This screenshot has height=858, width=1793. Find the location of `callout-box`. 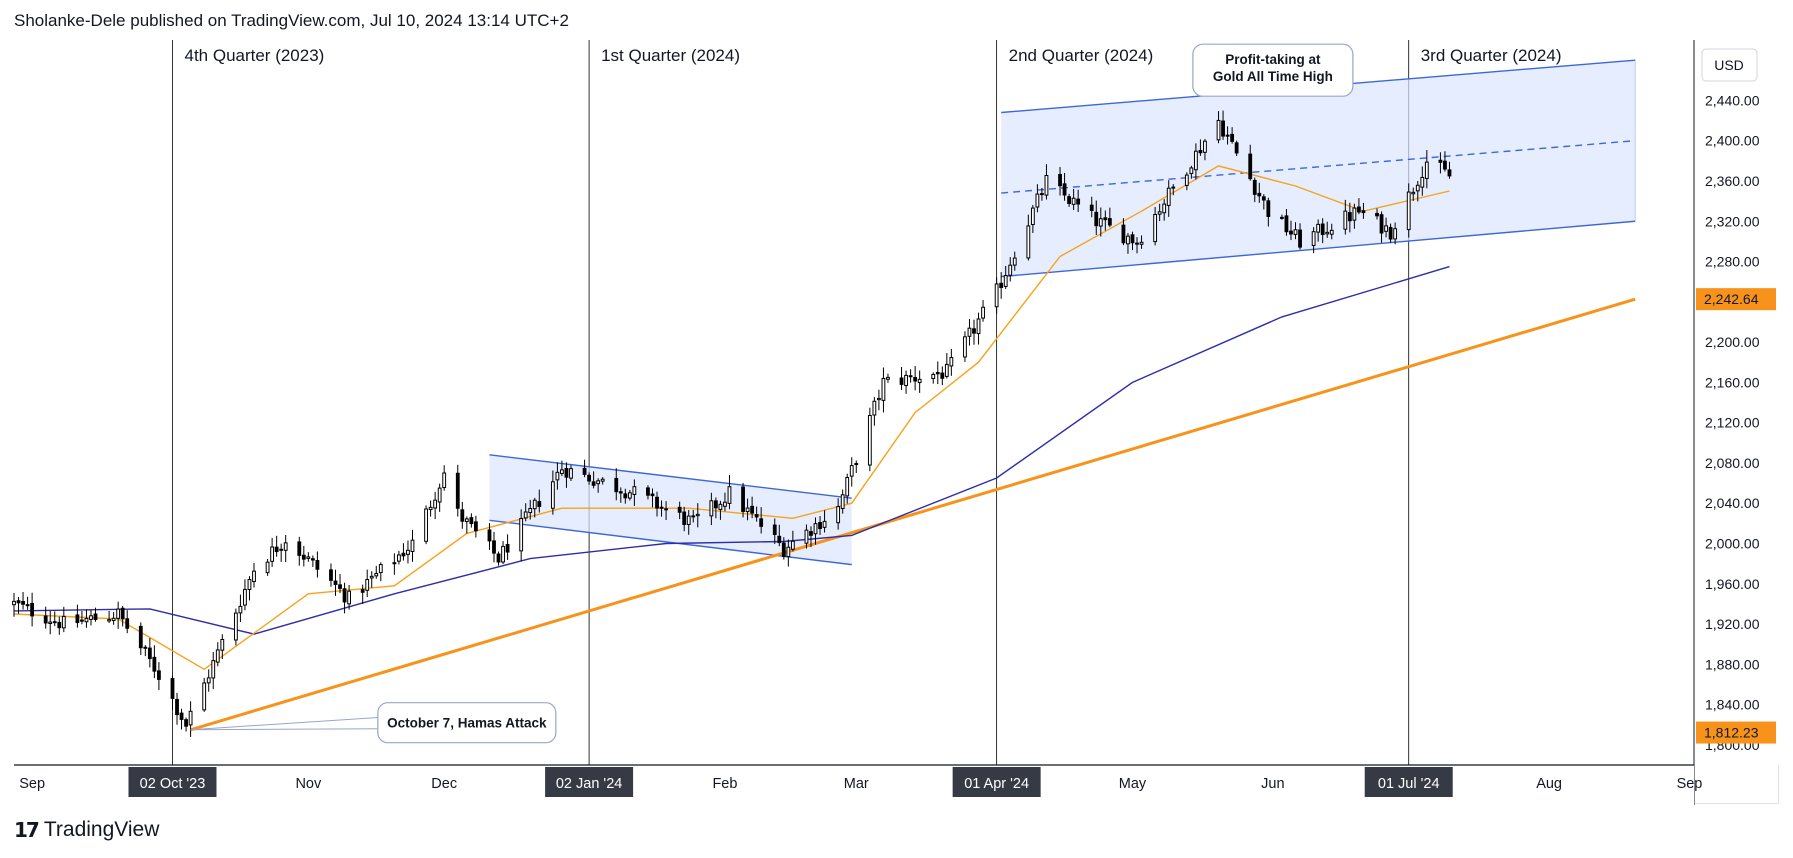

callout-box is located at coordinates (1273, 70).